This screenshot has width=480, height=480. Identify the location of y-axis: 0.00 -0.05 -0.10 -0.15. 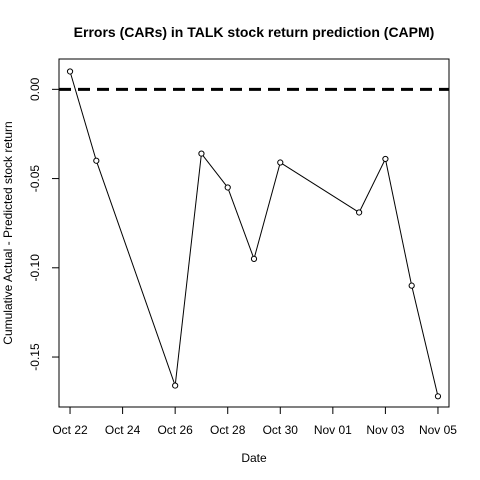
(43, 224).